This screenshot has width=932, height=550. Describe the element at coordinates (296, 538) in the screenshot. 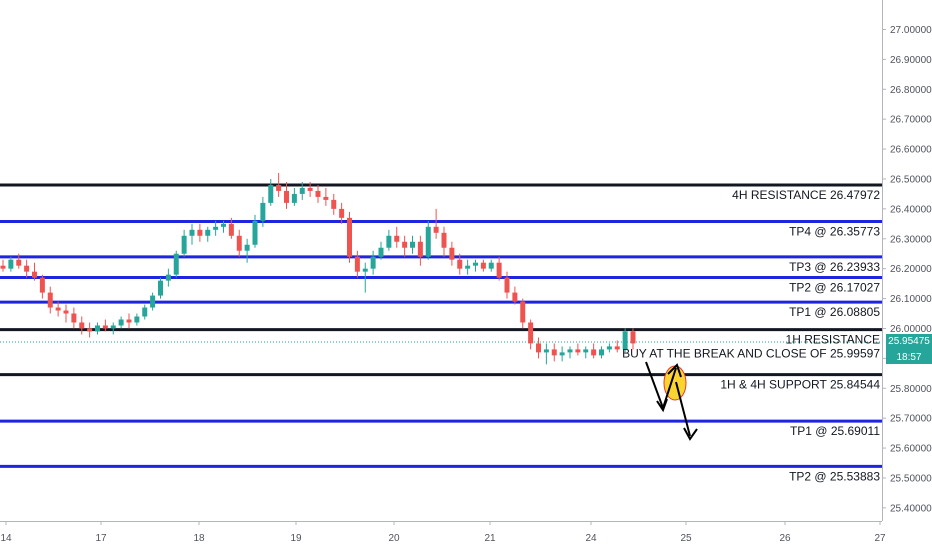

I see `time-tick-label: 19` at that location.